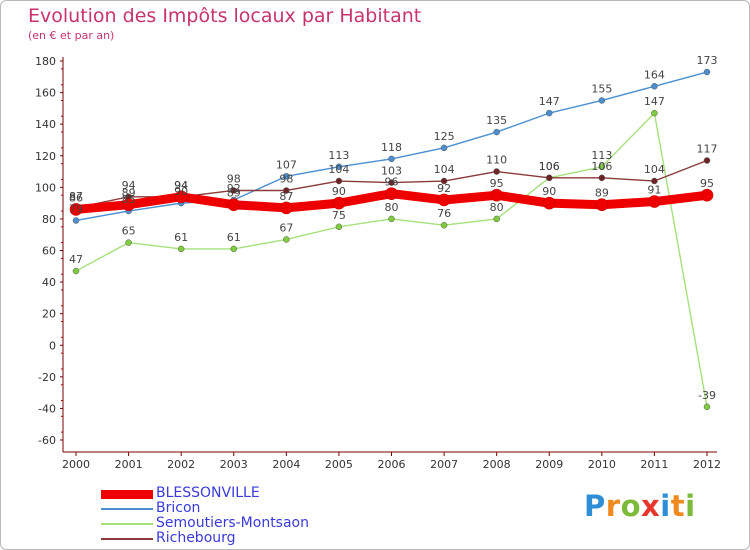 This screenshot has width=750, height=550. Describe the element at coordinates (45, 187) in the screenshot. I see `y-tick-label: 100` at that location.